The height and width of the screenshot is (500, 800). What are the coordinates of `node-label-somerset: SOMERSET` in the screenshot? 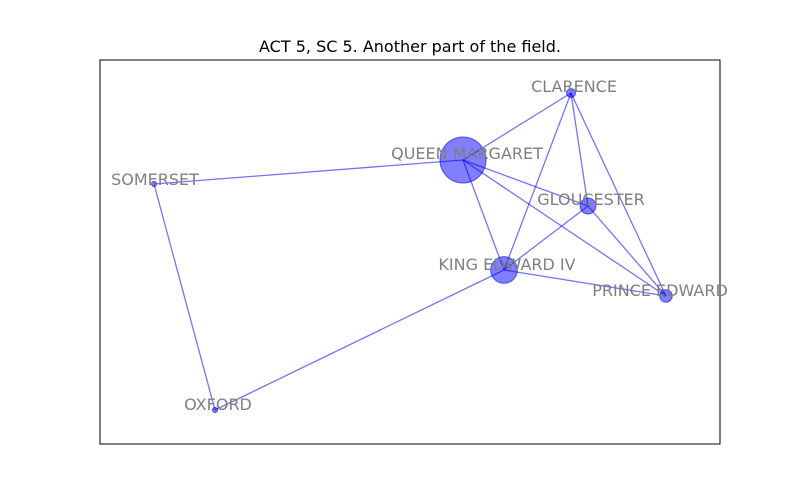 It's located at (155, 179).